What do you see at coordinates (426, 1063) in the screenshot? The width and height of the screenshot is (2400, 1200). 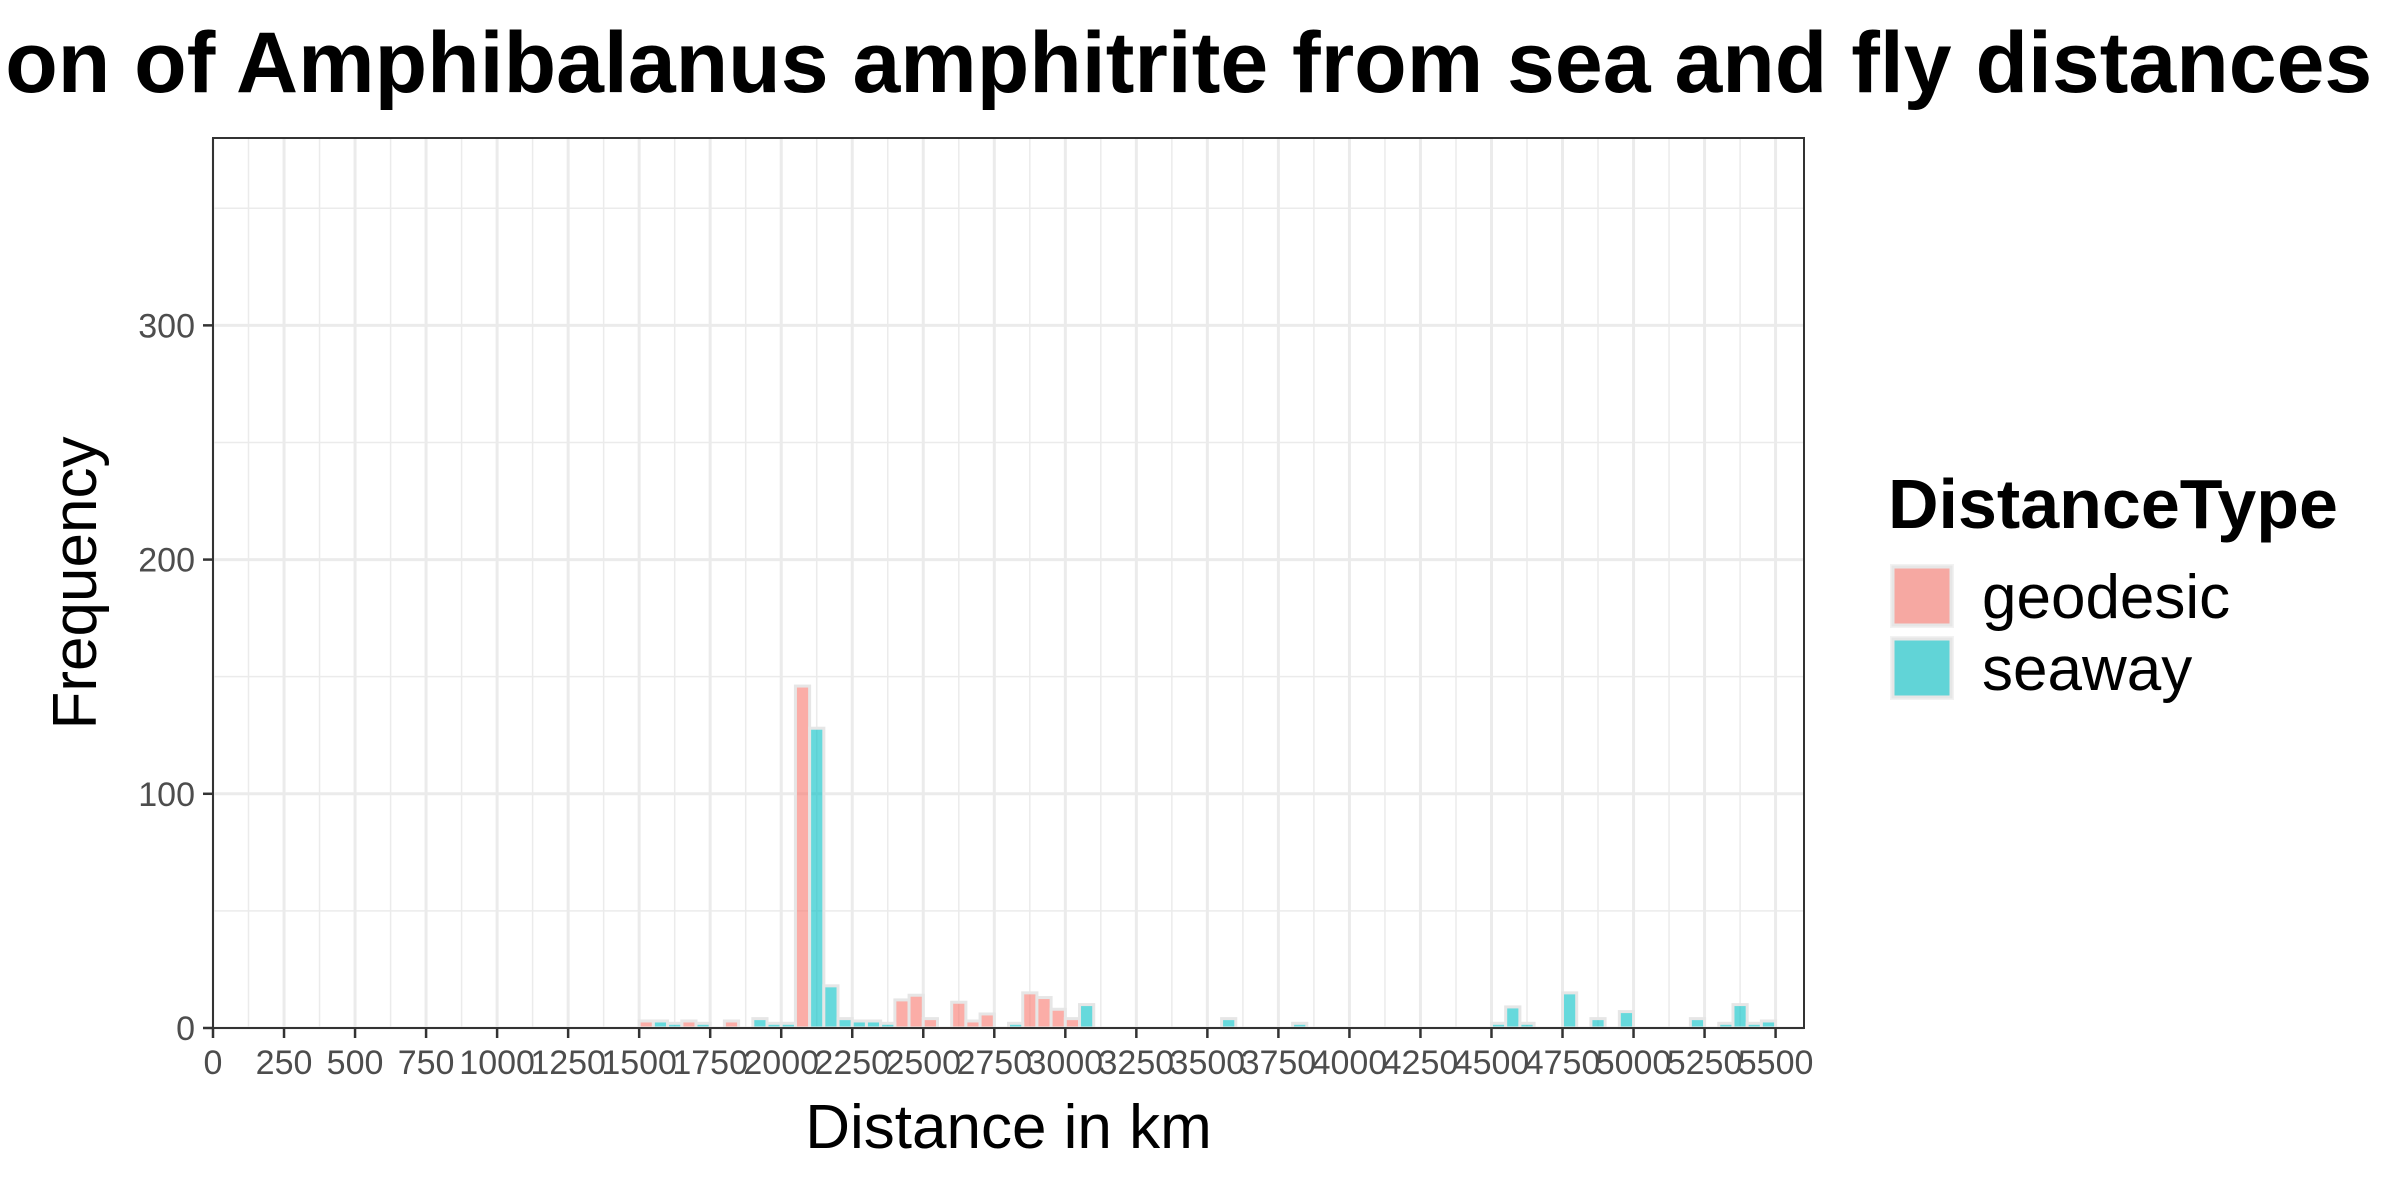 I see `x-tick-label: 750` at bounding box center [426, 1063].